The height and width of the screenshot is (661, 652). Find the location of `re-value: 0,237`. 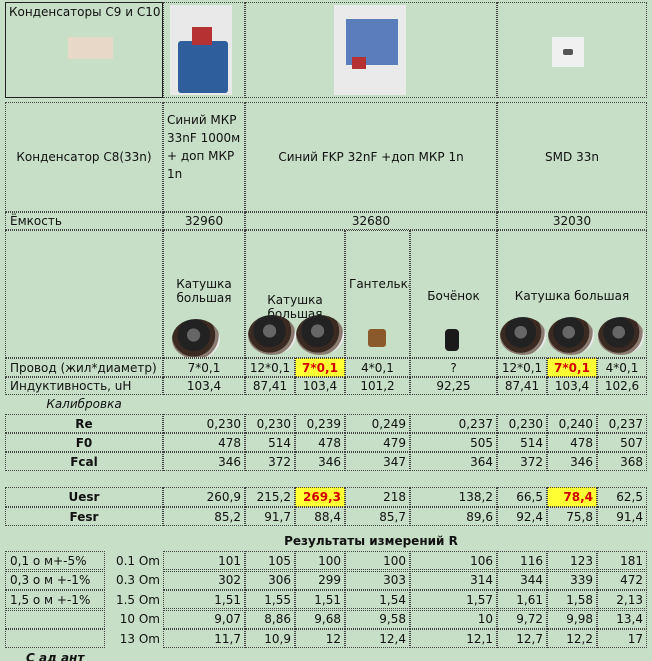

re-value: 0,237 is located at coordinates (622, 423).